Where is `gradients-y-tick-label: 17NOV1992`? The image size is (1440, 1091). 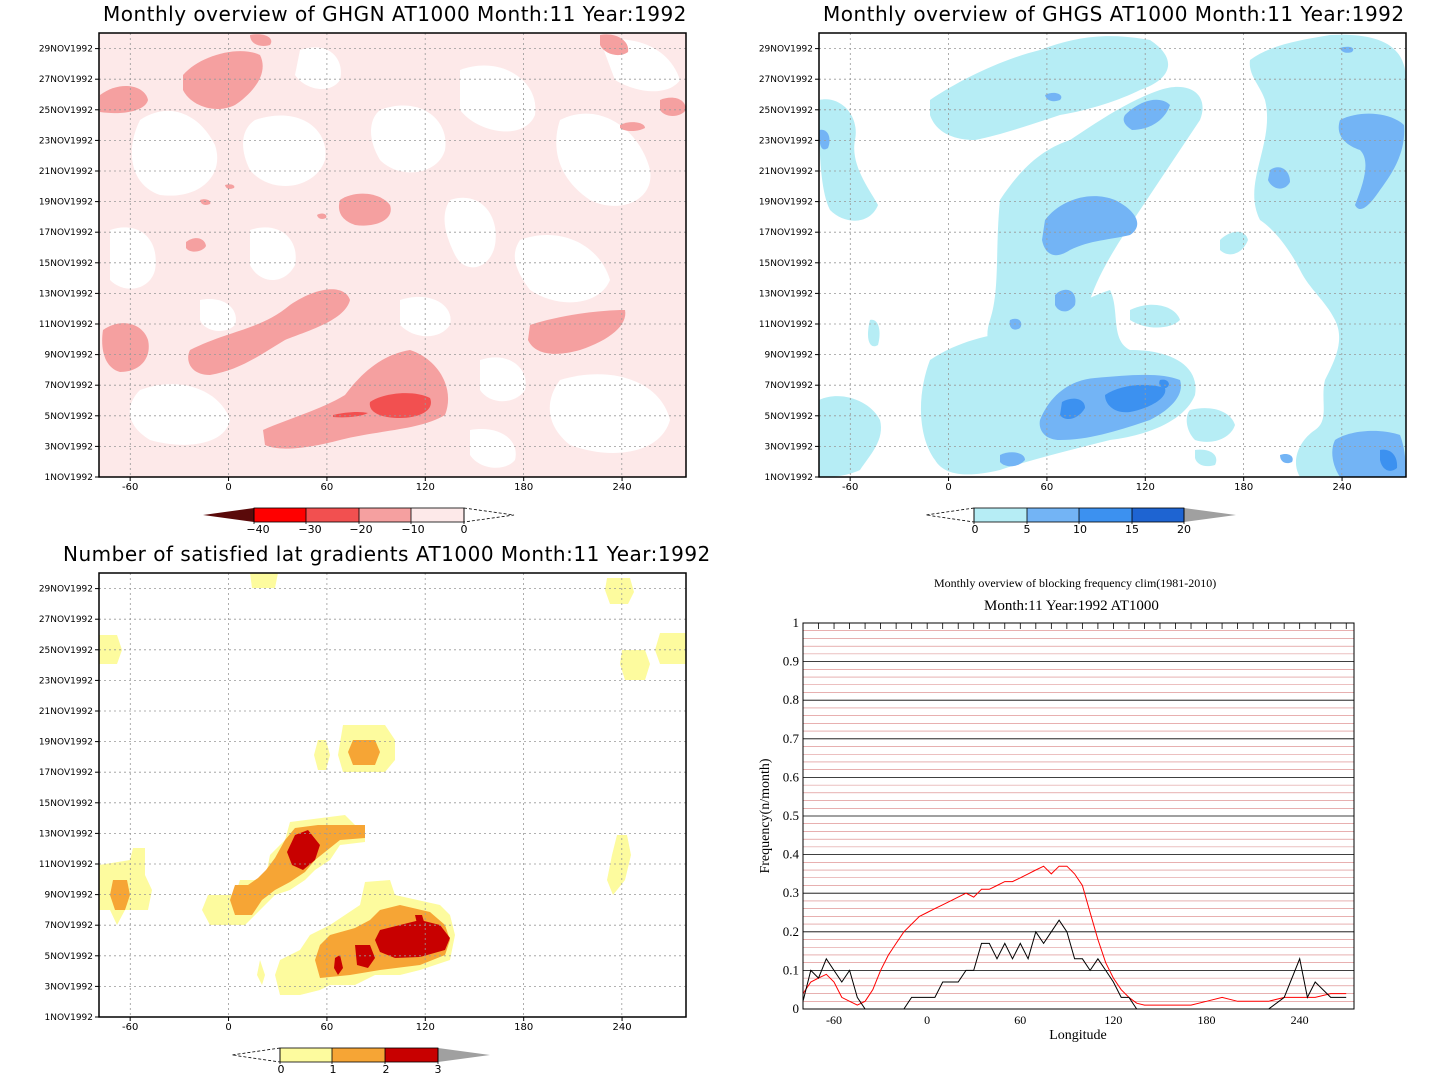
gradients-y-tick-label: 17NOV1992 is located at coordinates (66, 773).